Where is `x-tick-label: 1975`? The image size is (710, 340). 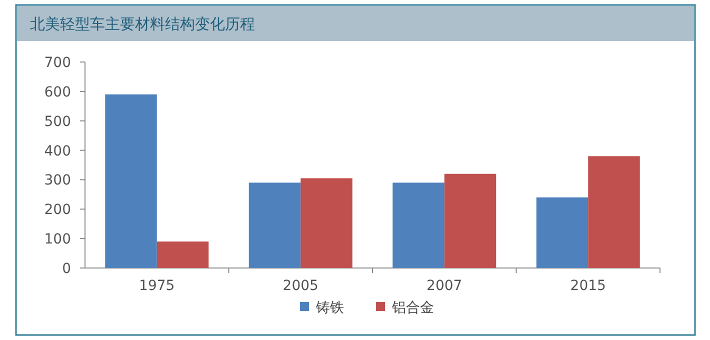 x-tick-label: 1975 is located at coordinates (157, 286).